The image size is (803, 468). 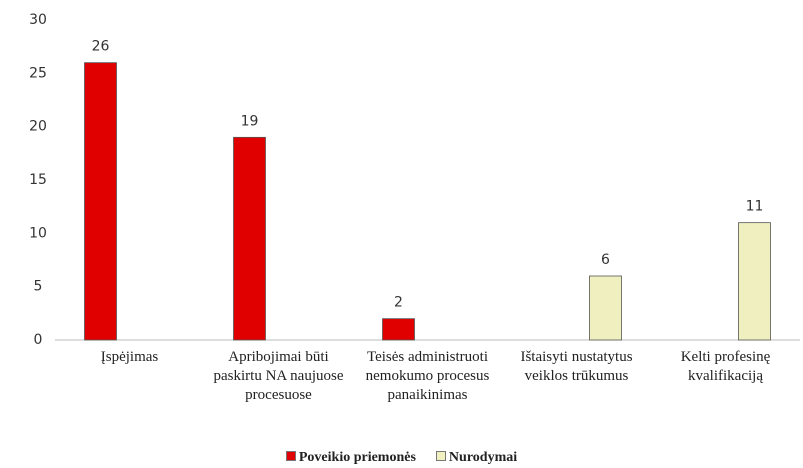 What do you see at coordinates (38, 340) in the screenshot?
I see `y-tick-label: 0` at bounding box center [38, 340].